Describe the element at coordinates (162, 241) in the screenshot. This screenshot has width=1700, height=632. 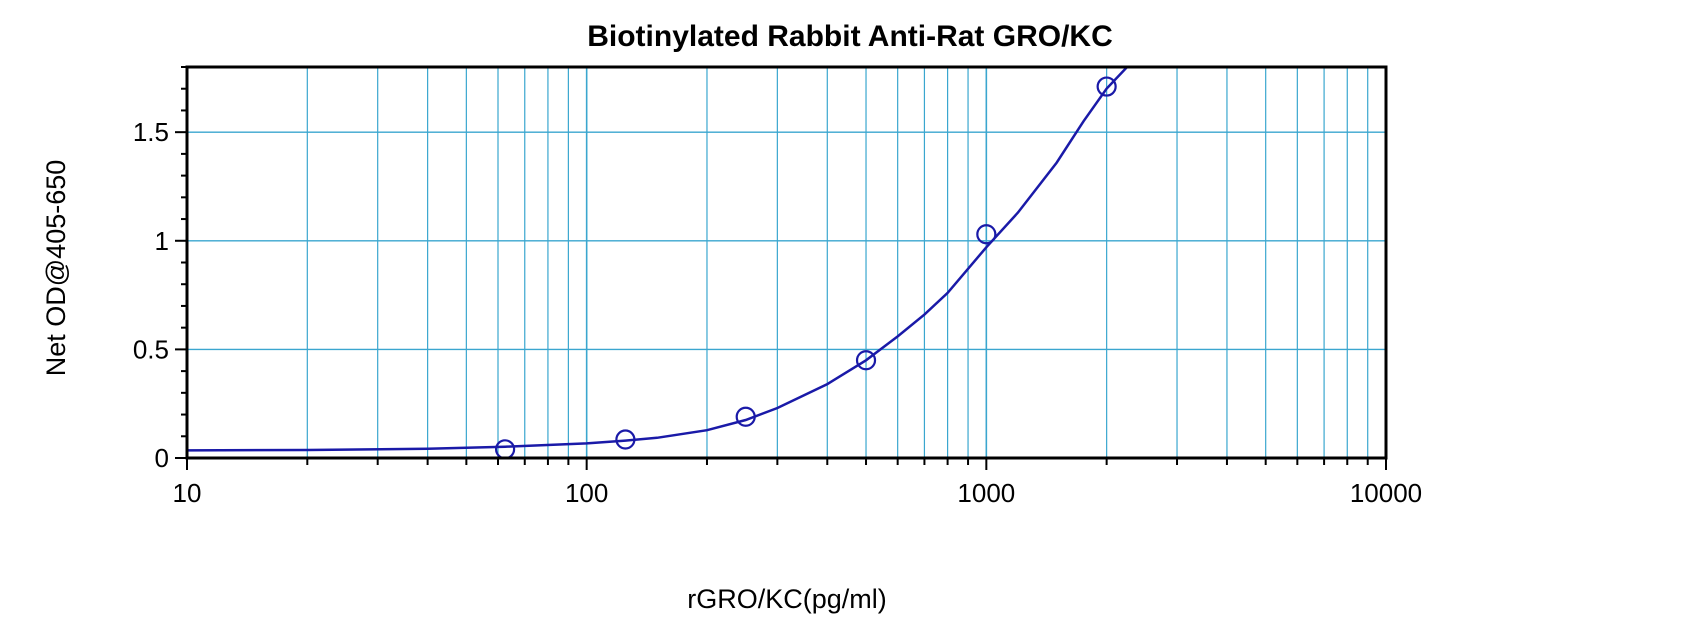
I see `y-tick-label: 1` at that location.